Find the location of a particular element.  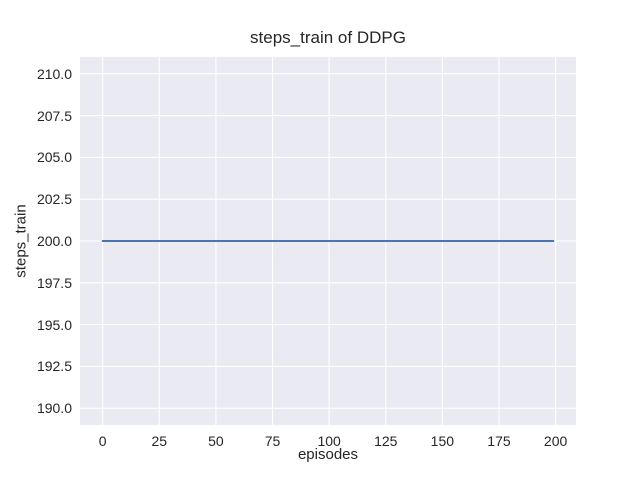

y-tick-label: 205.0 is located at coordinates (54, 157).